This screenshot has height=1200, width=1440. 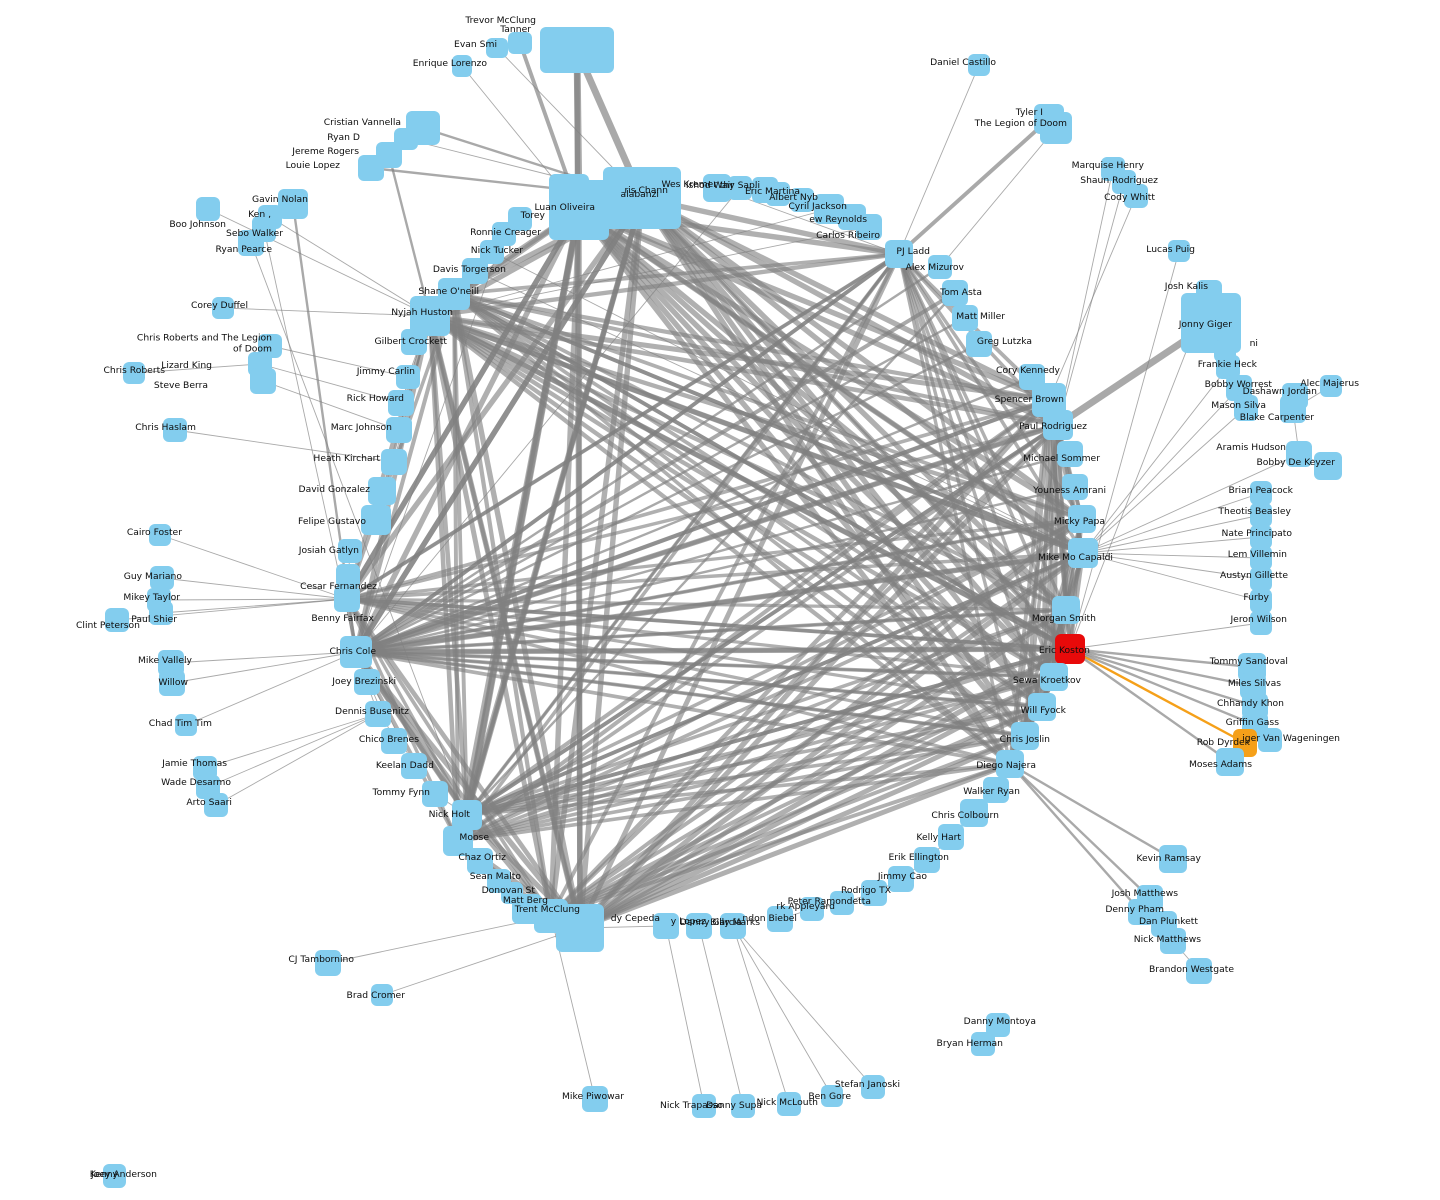 What do you see at coordinates (1293, 409) in the screenshot?
I see `graph-node-blake-carpenter` at bounding box center [1293, 409].